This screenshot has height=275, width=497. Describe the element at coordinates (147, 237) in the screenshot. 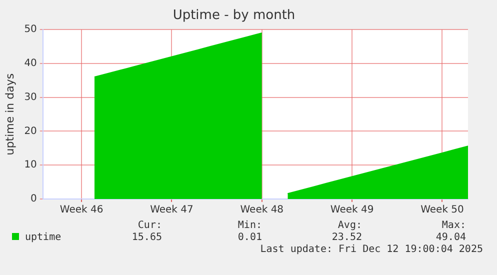

I see `text: 15.65` at that location.